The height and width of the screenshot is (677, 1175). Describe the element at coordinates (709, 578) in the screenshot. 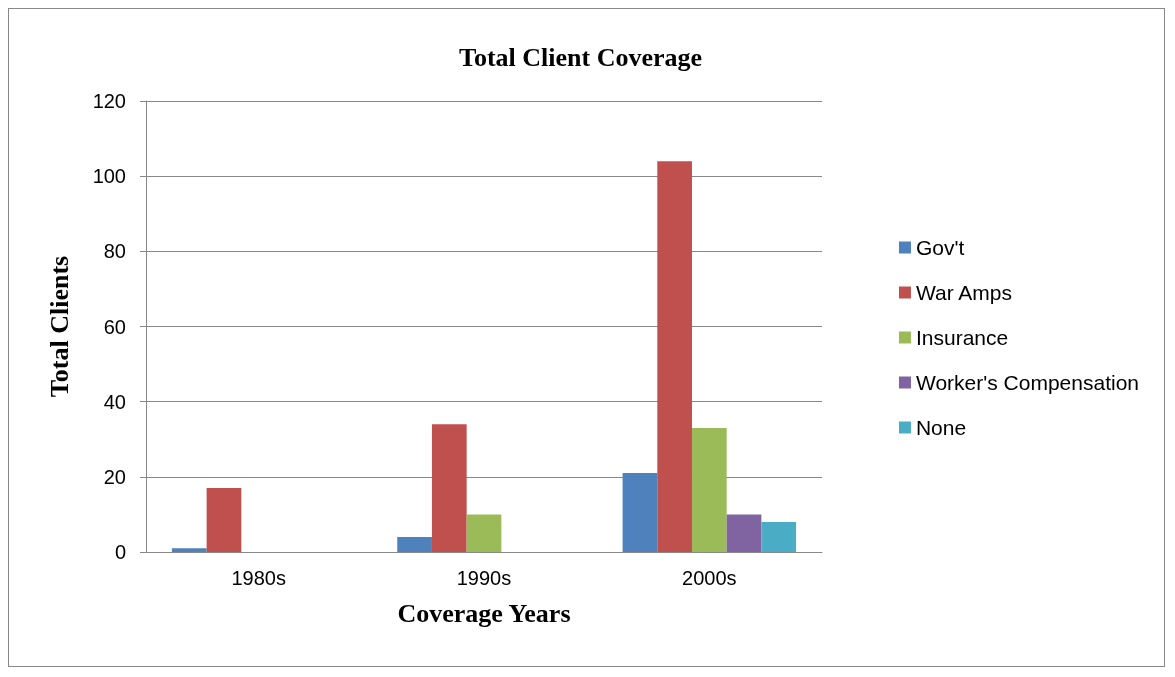

I see `x-tick-label: 2000s` at that location.